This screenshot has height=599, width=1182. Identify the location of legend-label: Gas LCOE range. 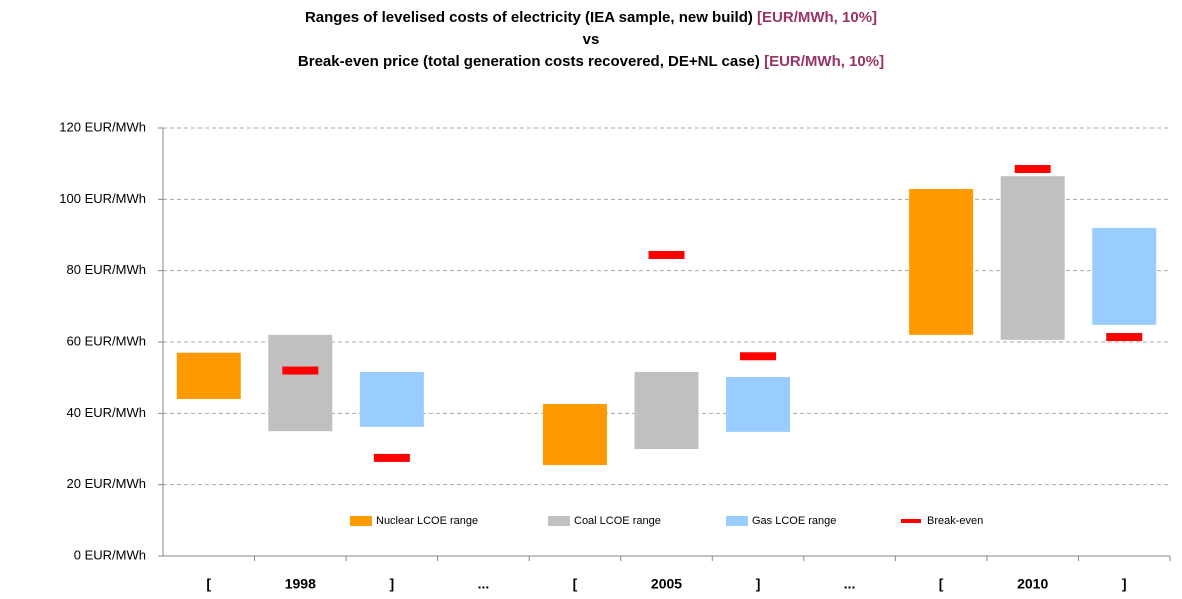
(794, 521).